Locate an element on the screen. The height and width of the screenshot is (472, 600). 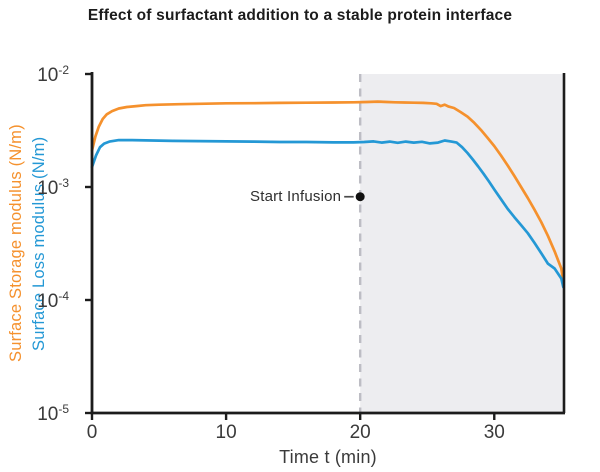
y-tick-label: 10⁻⁵ is located at coordinates (53, 413).